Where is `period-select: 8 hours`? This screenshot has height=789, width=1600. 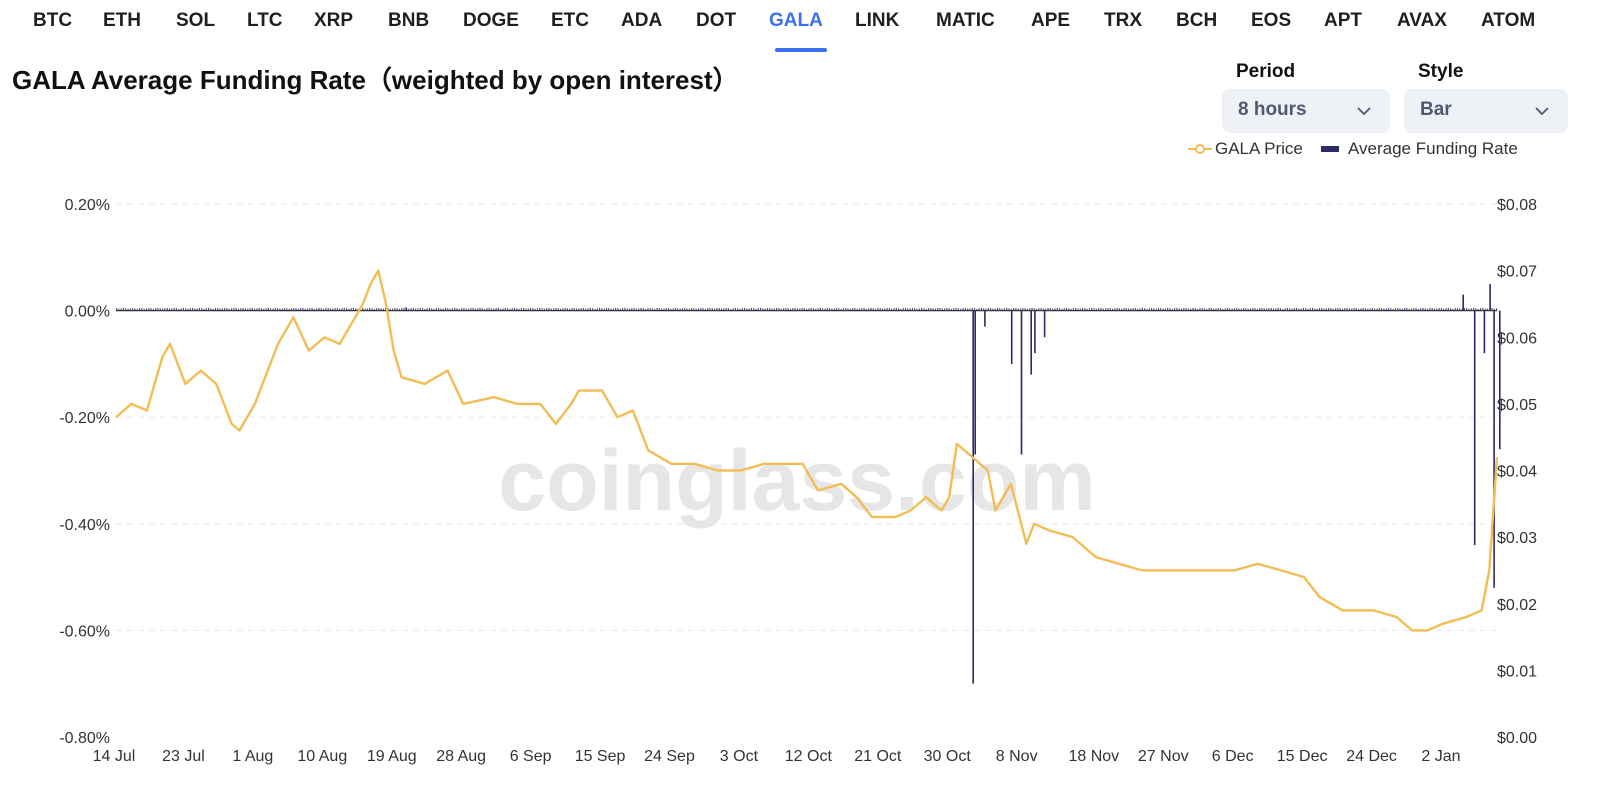 period-select: 8 hours is located at coordinates (1306, 111).